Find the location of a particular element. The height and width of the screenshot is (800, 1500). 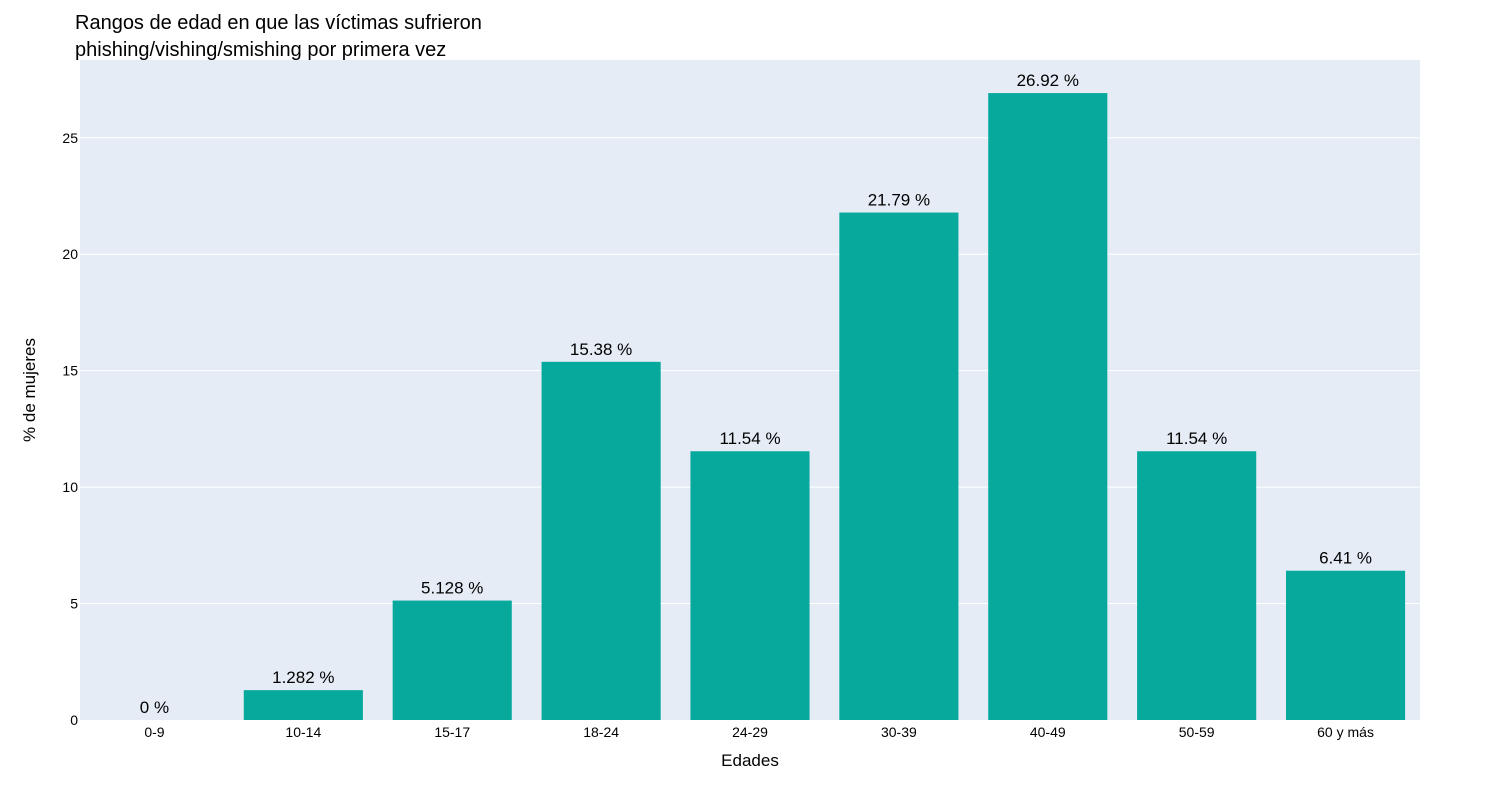

y-axis-tick-labels: 0 5 10 15 20 25 is located at coordinates (70, 429).